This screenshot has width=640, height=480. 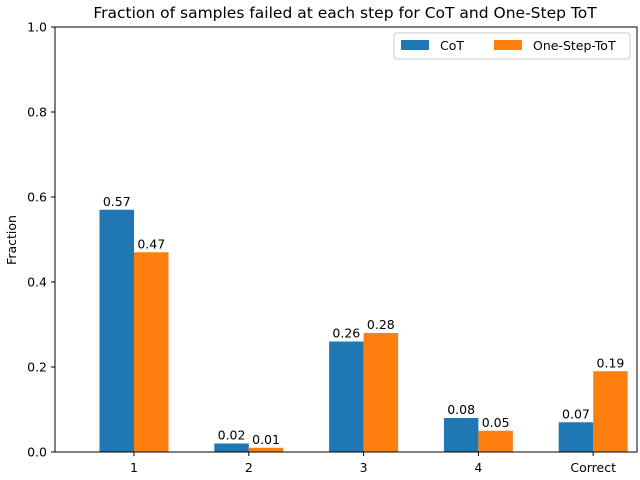 What do you see at coordinates (232, 435) in the screenshot?
I see `data-label: 0.02` at bounding box center [232, 435].